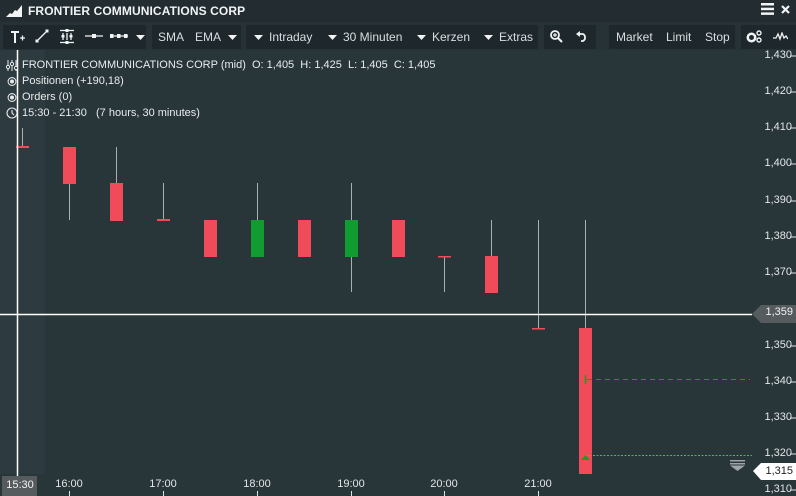  I want to click on market-order-button: Market, so click(634, 37).